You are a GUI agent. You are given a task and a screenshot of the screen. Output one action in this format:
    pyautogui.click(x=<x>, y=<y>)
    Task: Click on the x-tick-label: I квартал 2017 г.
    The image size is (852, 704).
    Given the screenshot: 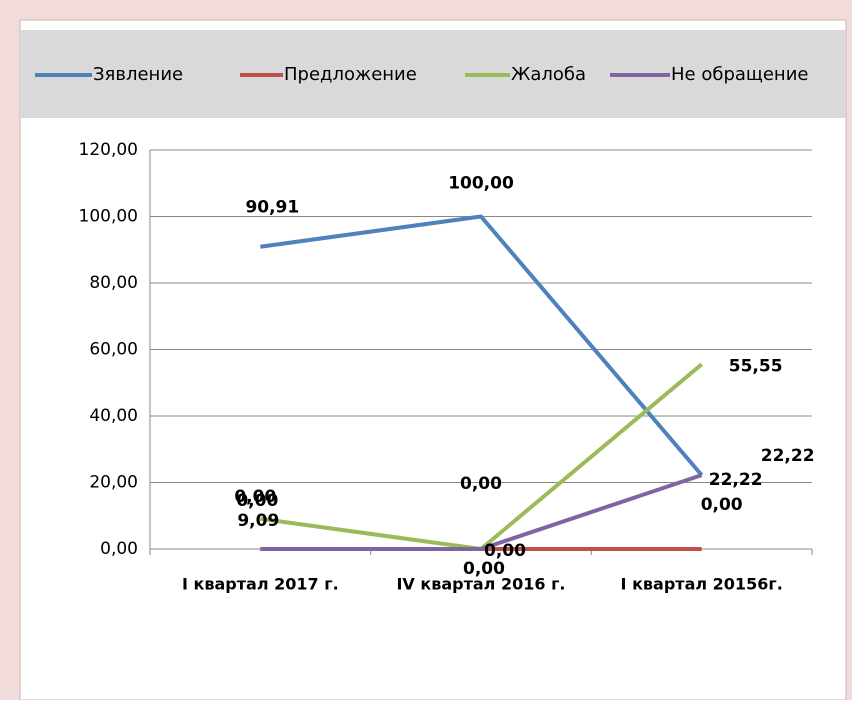 What is the action you would take?
    pyautogui.click(x=260, y=584)
    